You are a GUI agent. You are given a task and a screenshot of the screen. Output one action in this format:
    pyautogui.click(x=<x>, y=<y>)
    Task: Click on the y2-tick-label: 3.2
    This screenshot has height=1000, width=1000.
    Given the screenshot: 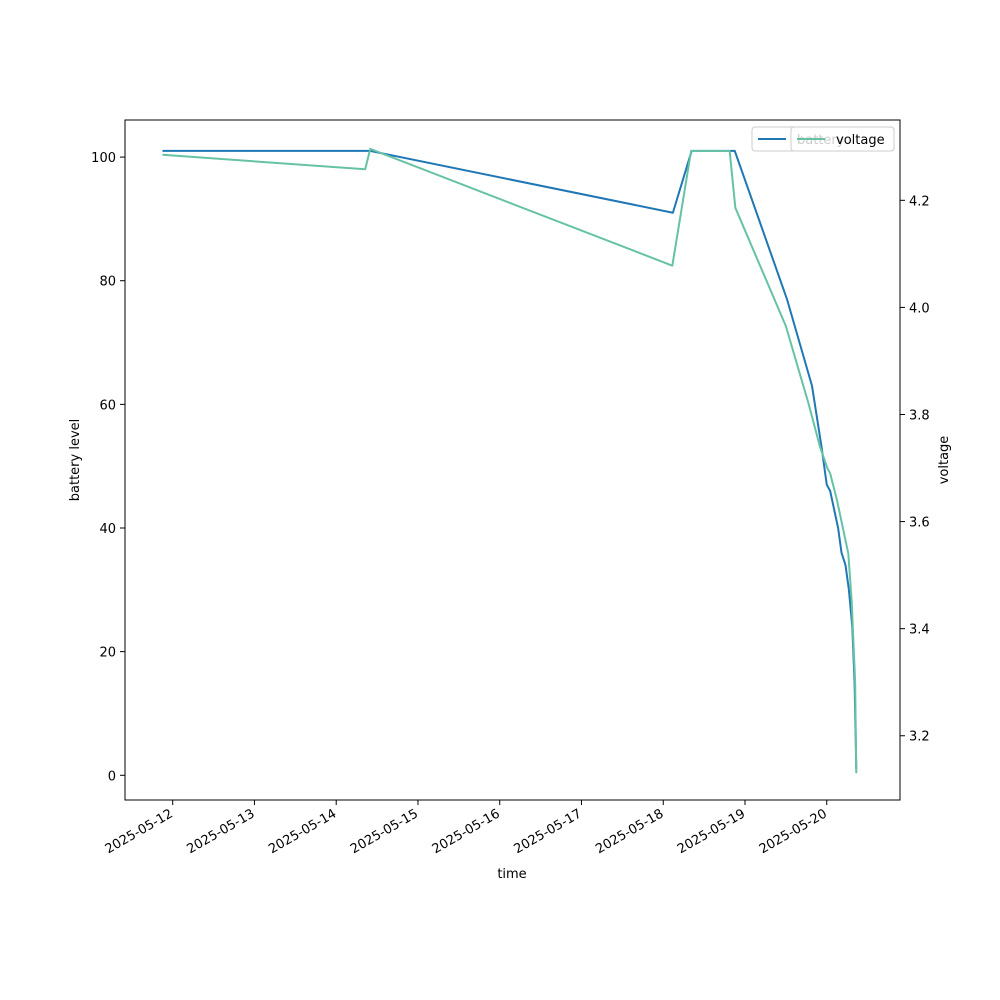 What is the action you would take?
    pyautogui.click(x=919, y=737)
    